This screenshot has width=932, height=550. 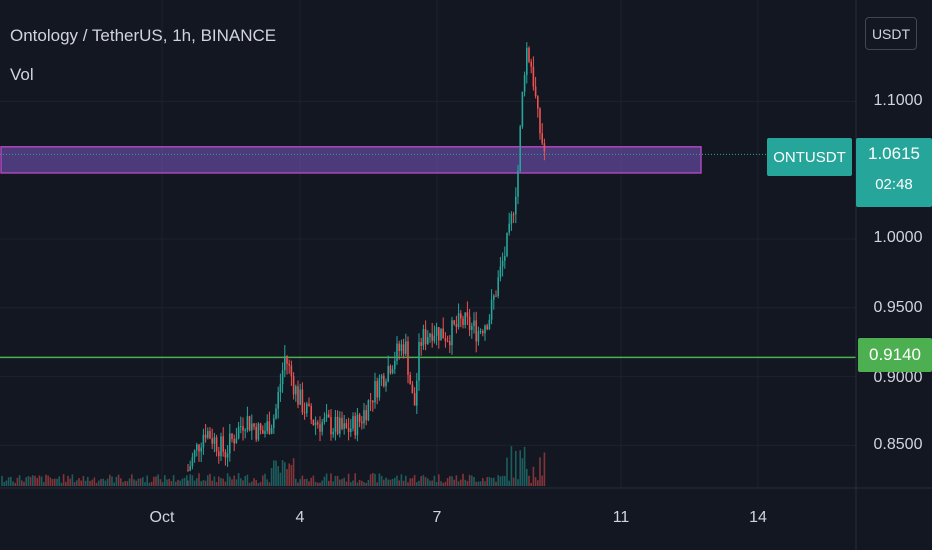 I want to click on time-axis-label: 11, so click(x=621, y=517).